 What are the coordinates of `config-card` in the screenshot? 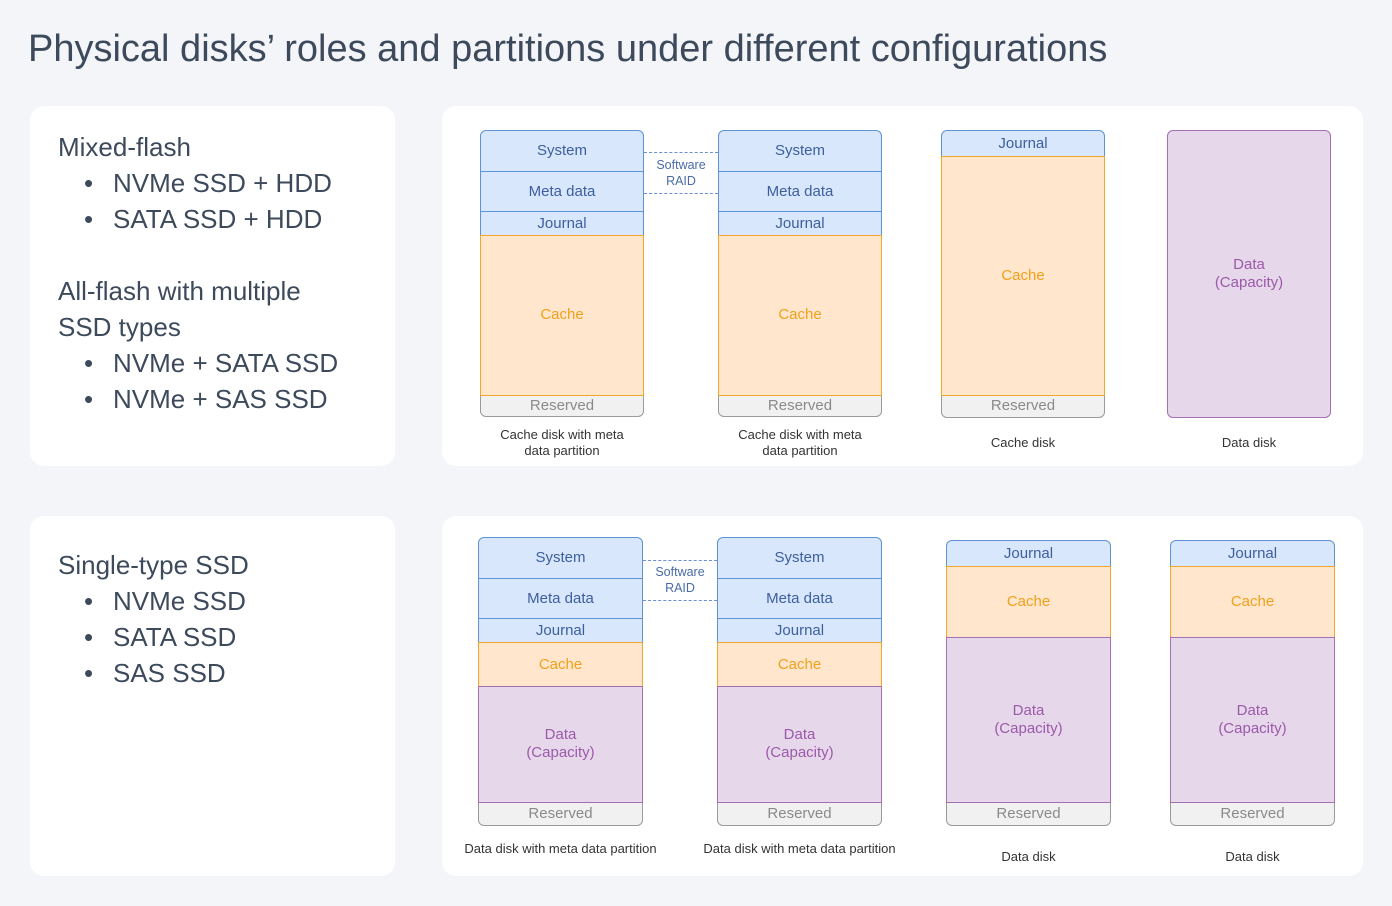 It's located at (212, 696).